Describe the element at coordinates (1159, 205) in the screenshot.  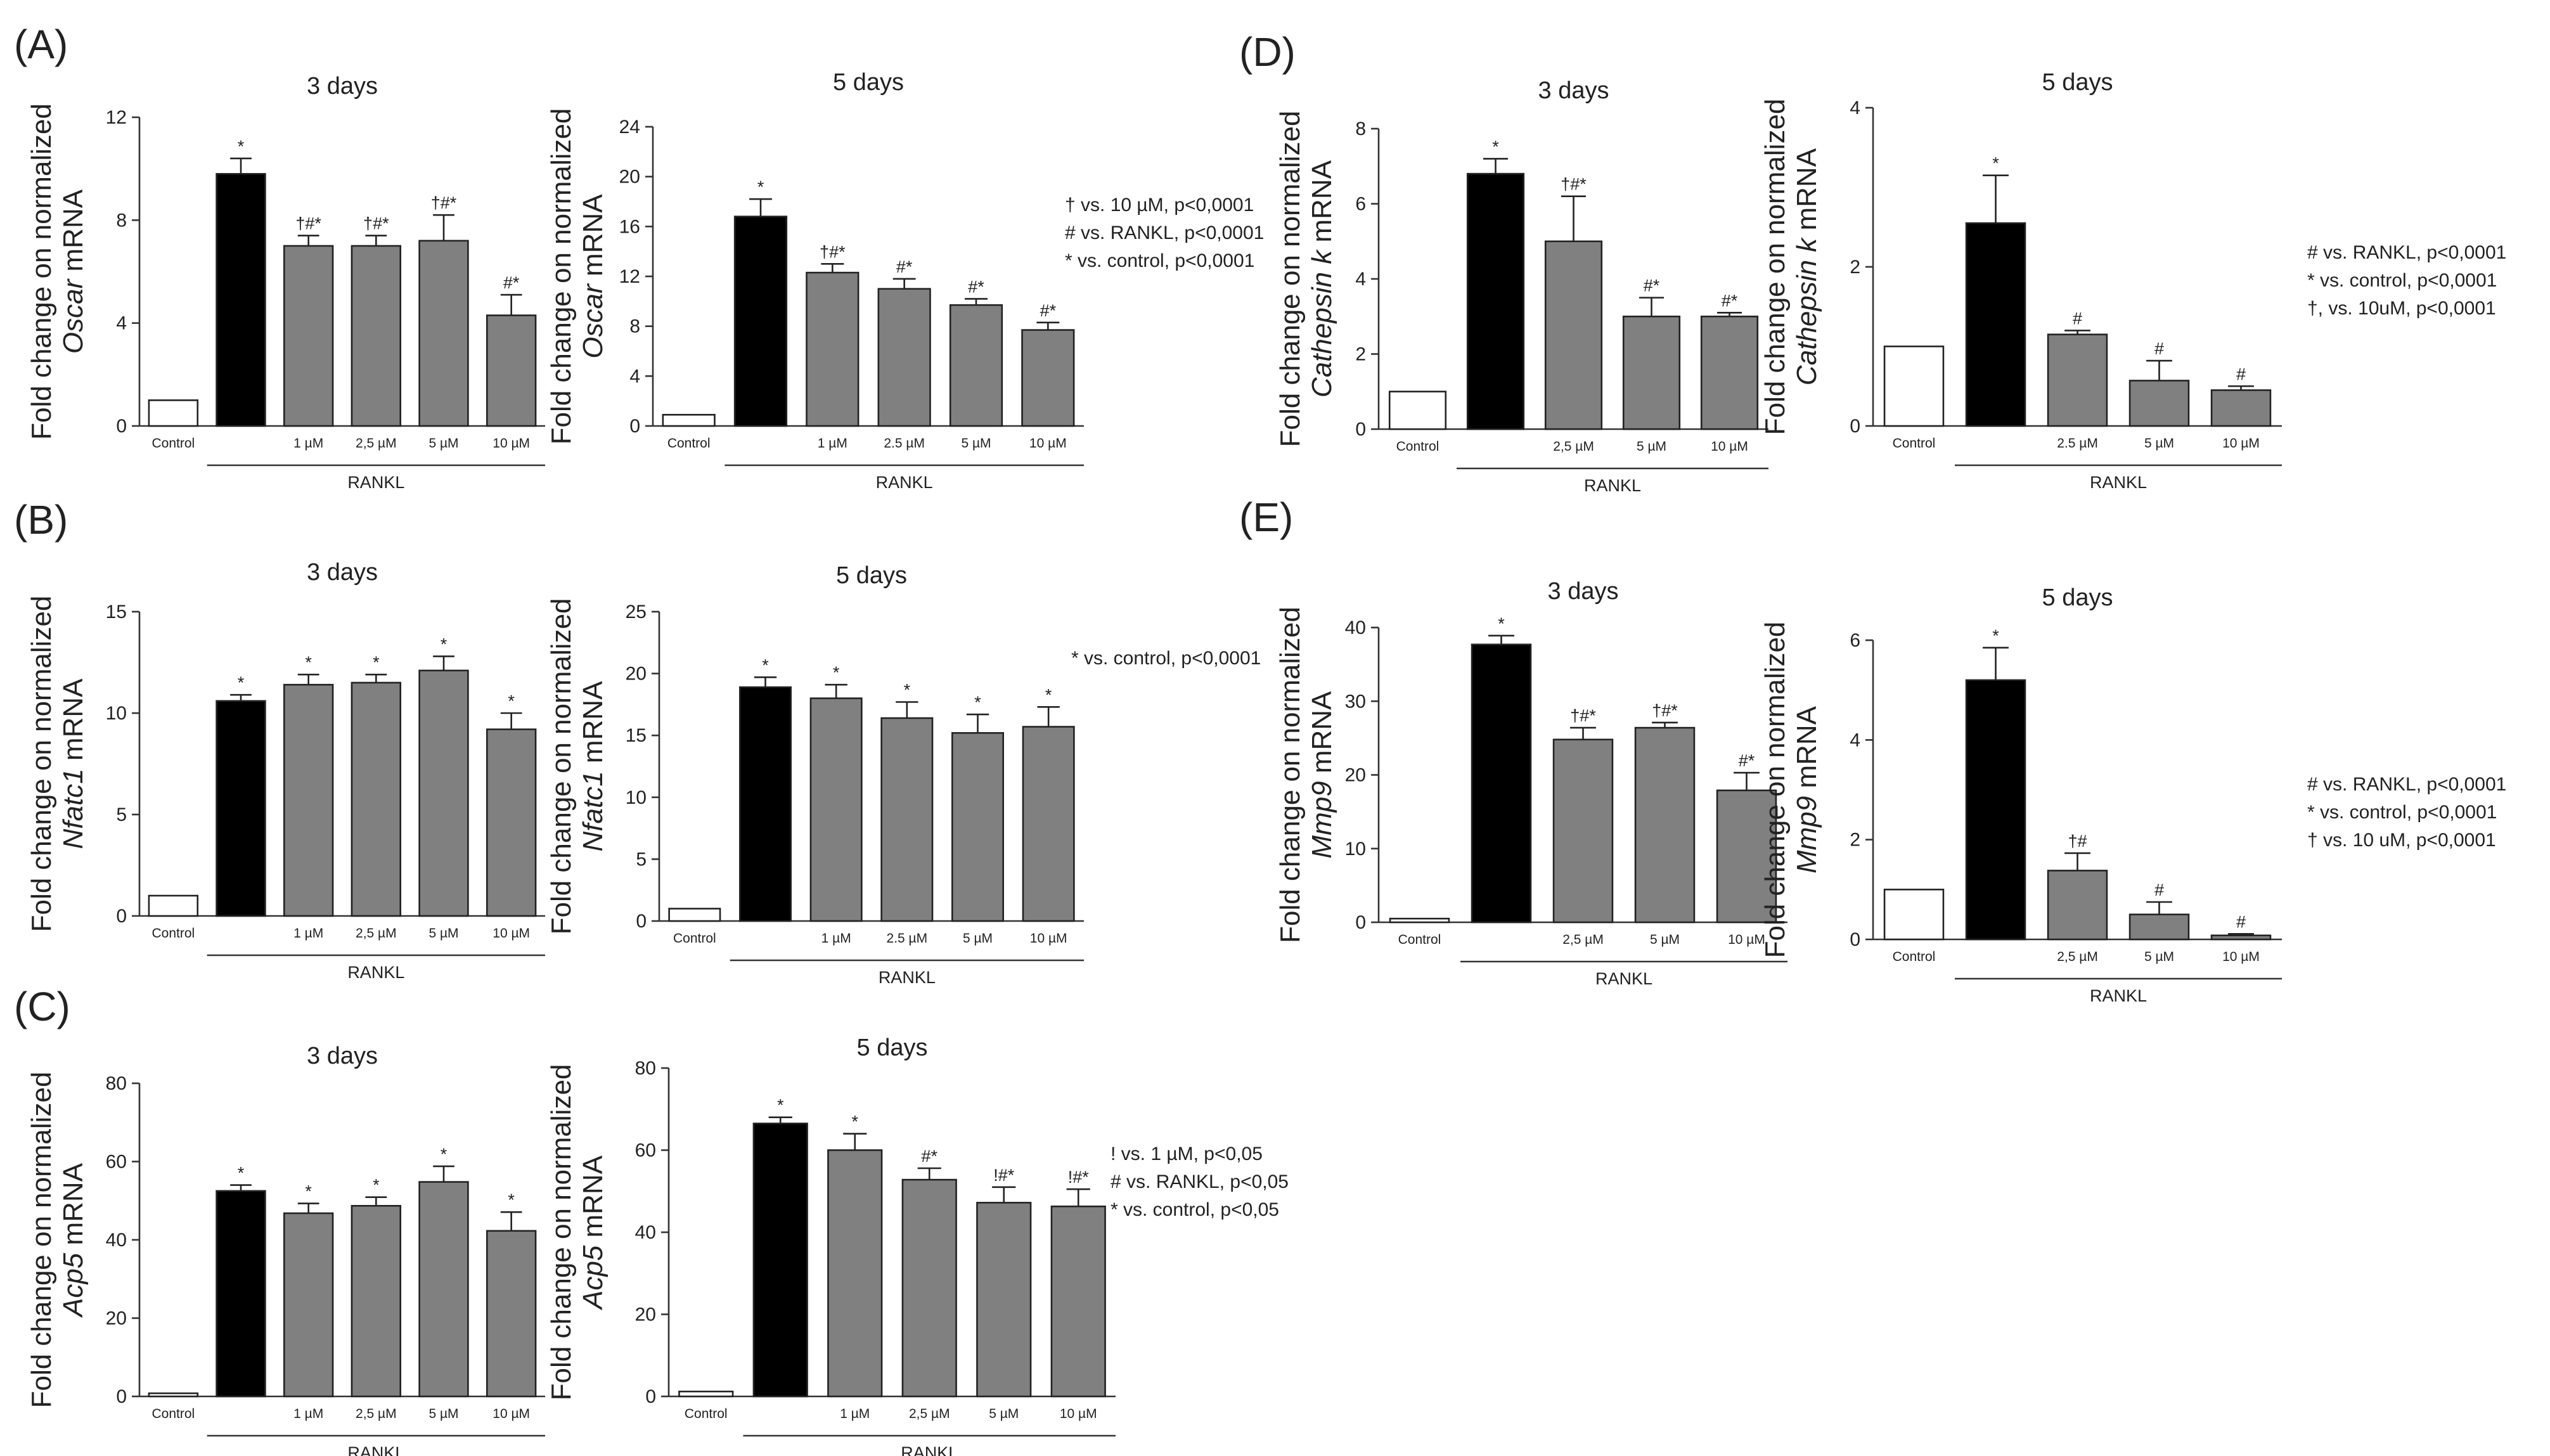
I see `legend-entry: † vs. 10 µM, p<0,0001` at that location.